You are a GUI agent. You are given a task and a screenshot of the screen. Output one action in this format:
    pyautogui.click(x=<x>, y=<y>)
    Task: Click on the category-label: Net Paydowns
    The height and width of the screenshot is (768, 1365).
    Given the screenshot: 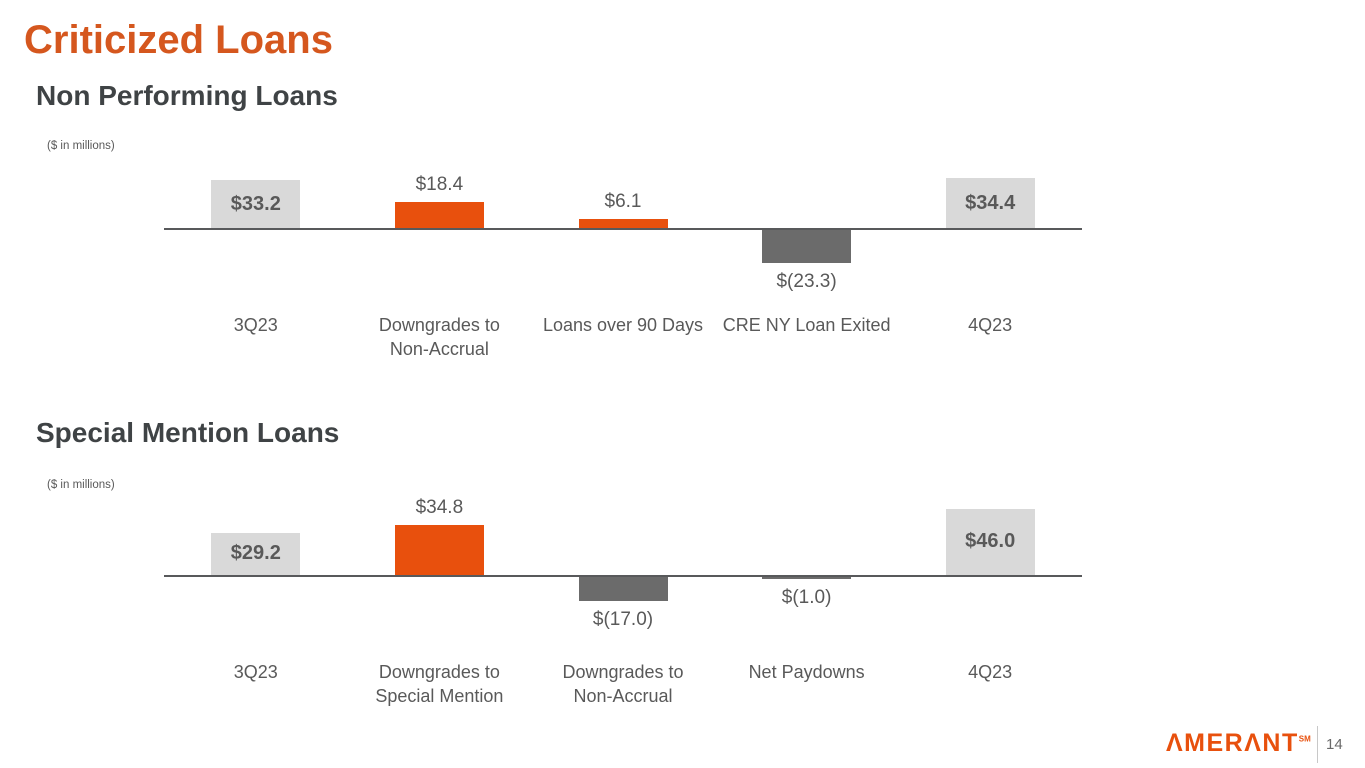 What is the action you would take?
    pyautogui.click(x=806, y=672)
    